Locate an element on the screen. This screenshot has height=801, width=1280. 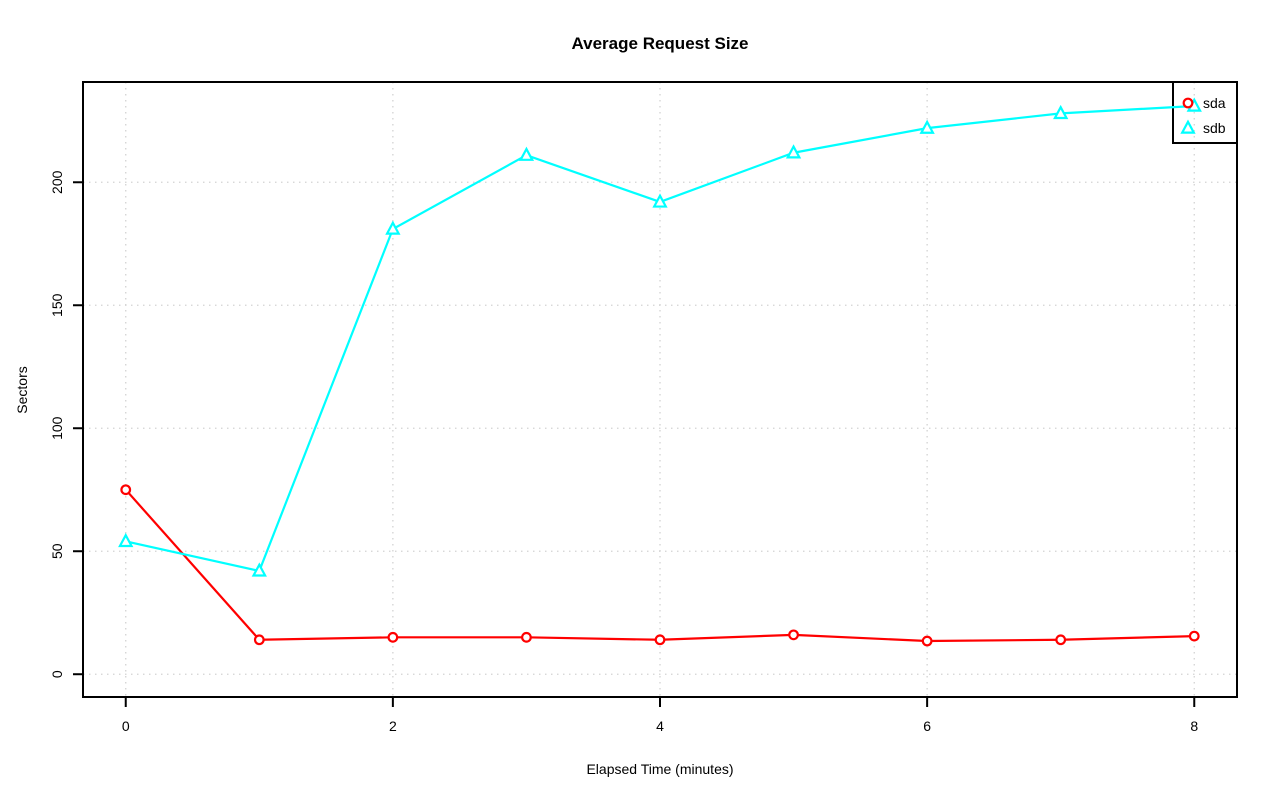
chart-title: Average Request Size is located at coordinates (660, 43).